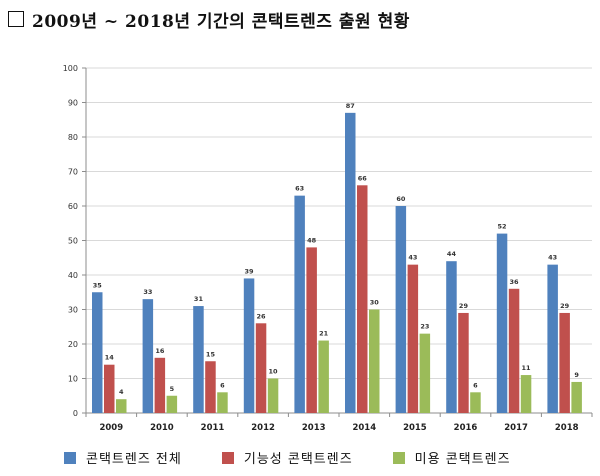 This screenshot has width=600, height=476. I want to click on y-tick-label-100: 100, so click(70, 68).